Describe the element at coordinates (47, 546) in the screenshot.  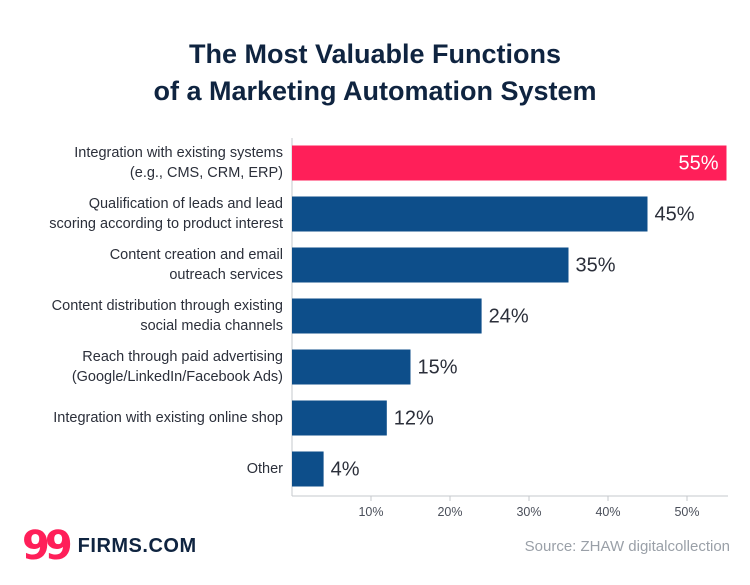
I see `logo-mark-icon: 99` at that location.